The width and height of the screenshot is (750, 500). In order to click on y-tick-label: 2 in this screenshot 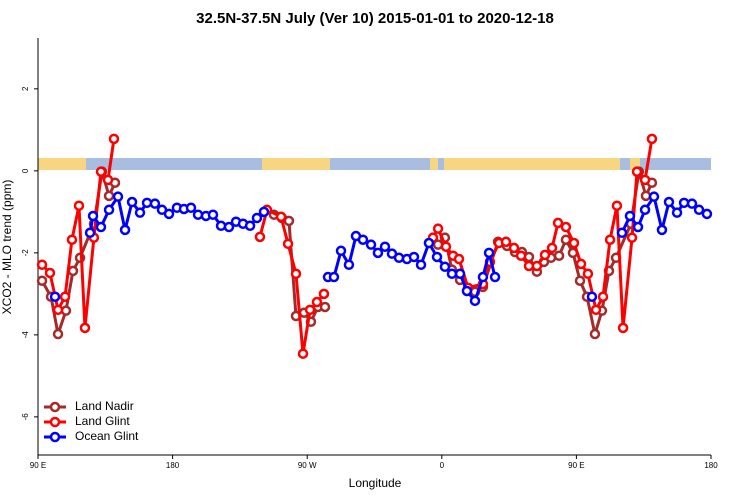, I will do `click(25, 88)`.